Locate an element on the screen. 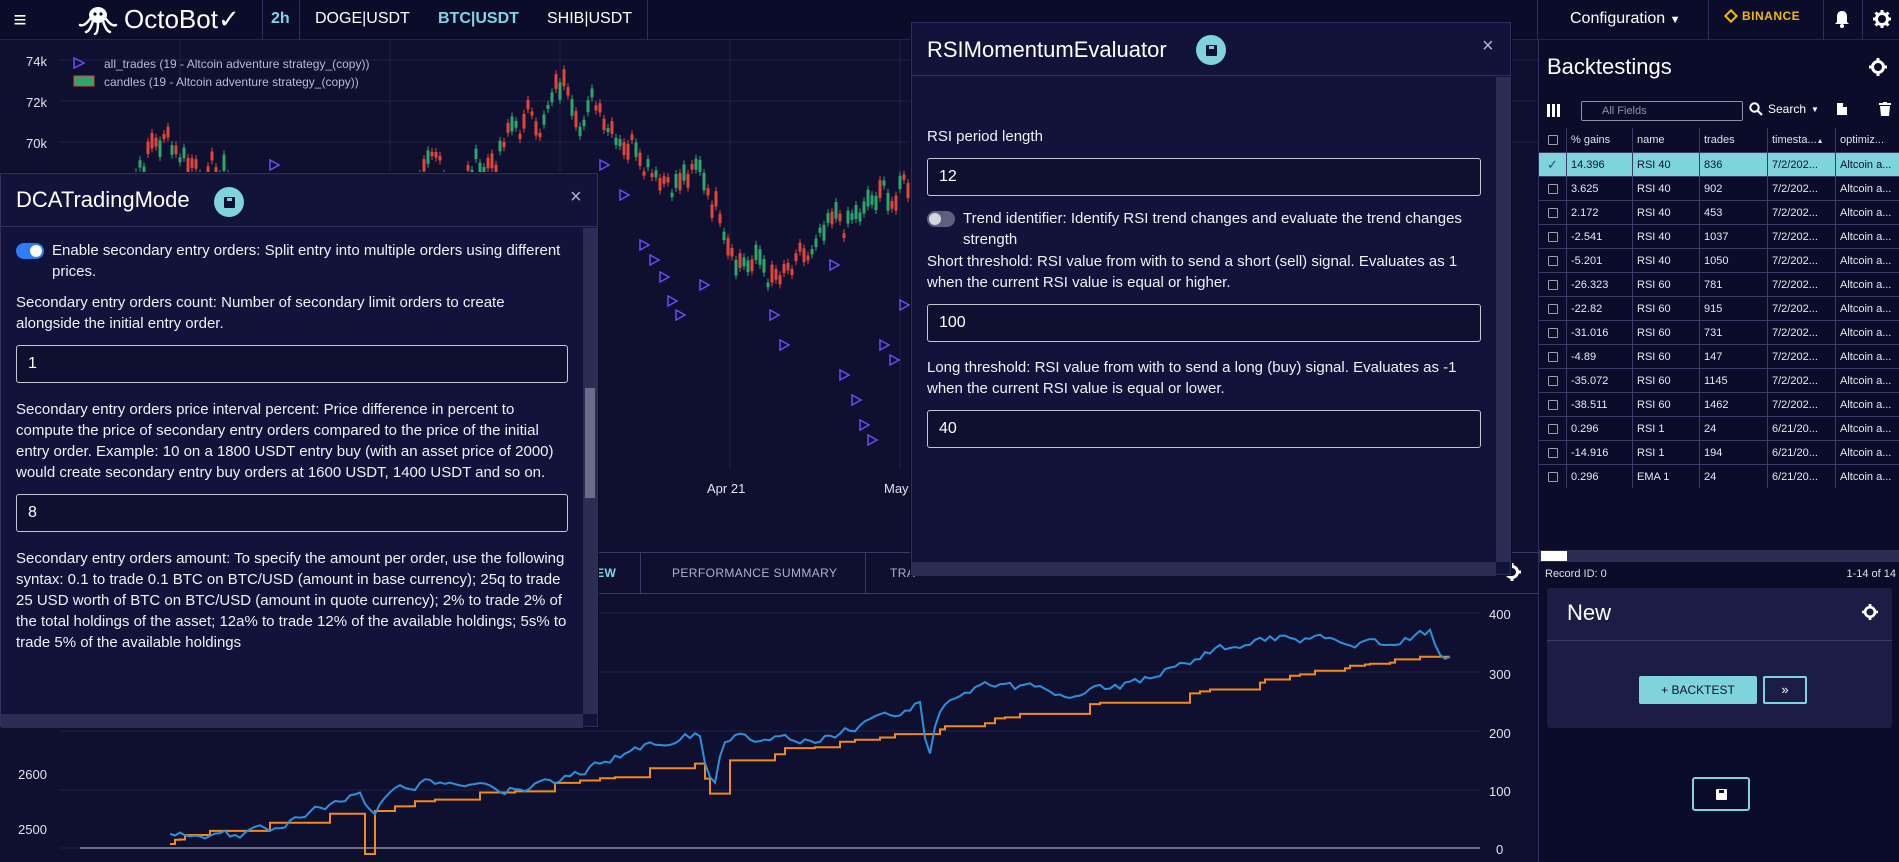  columns-icon is located at coordinates (1554, 112).